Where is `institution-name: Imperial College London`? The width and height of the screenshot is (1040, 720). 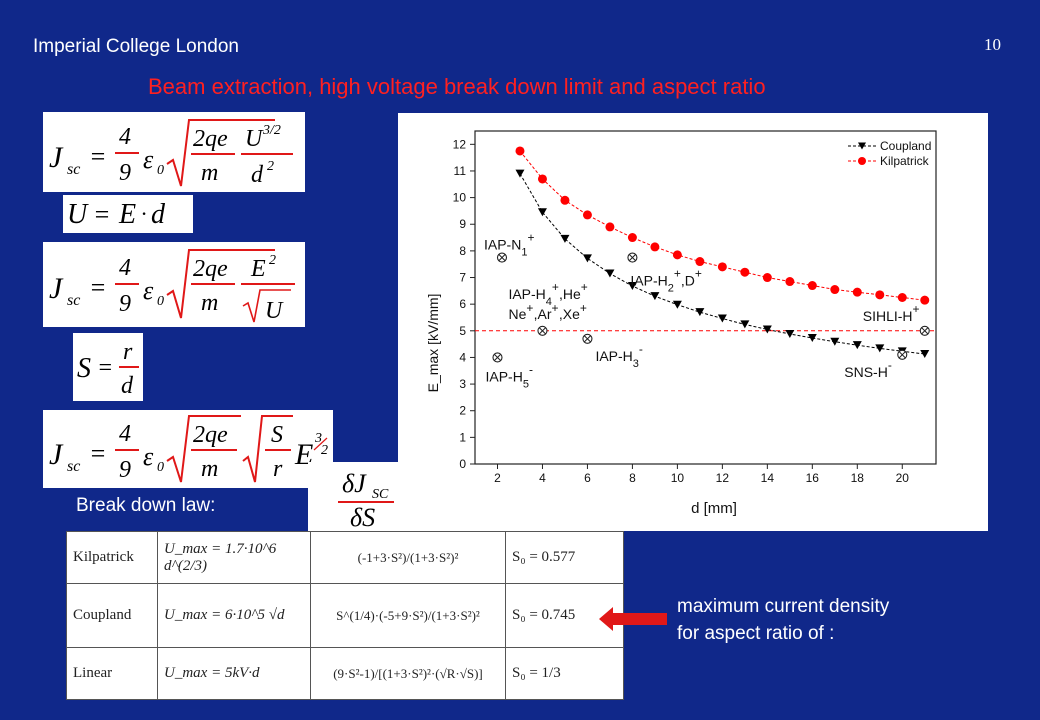
institution-name: Imperial College London is located at coordinates (136, 46).